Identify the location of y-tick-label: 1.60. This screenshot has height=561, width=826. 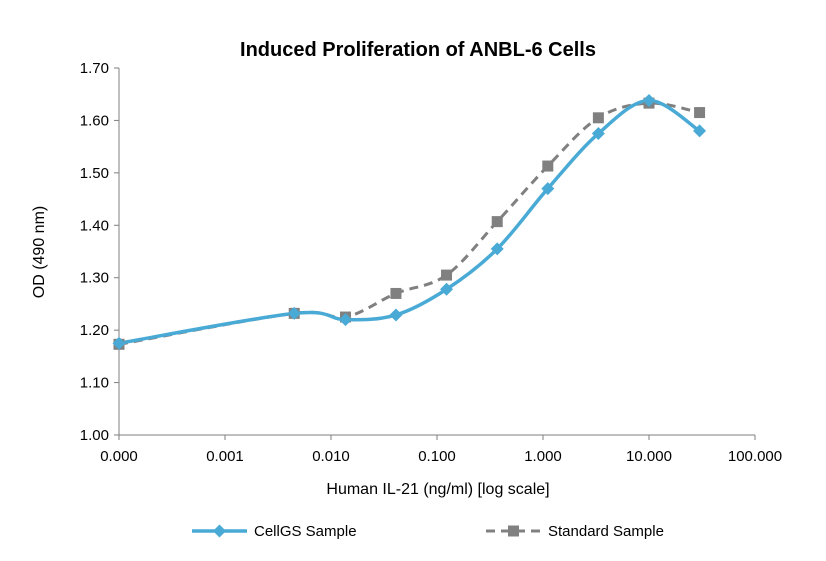
(94, 120).